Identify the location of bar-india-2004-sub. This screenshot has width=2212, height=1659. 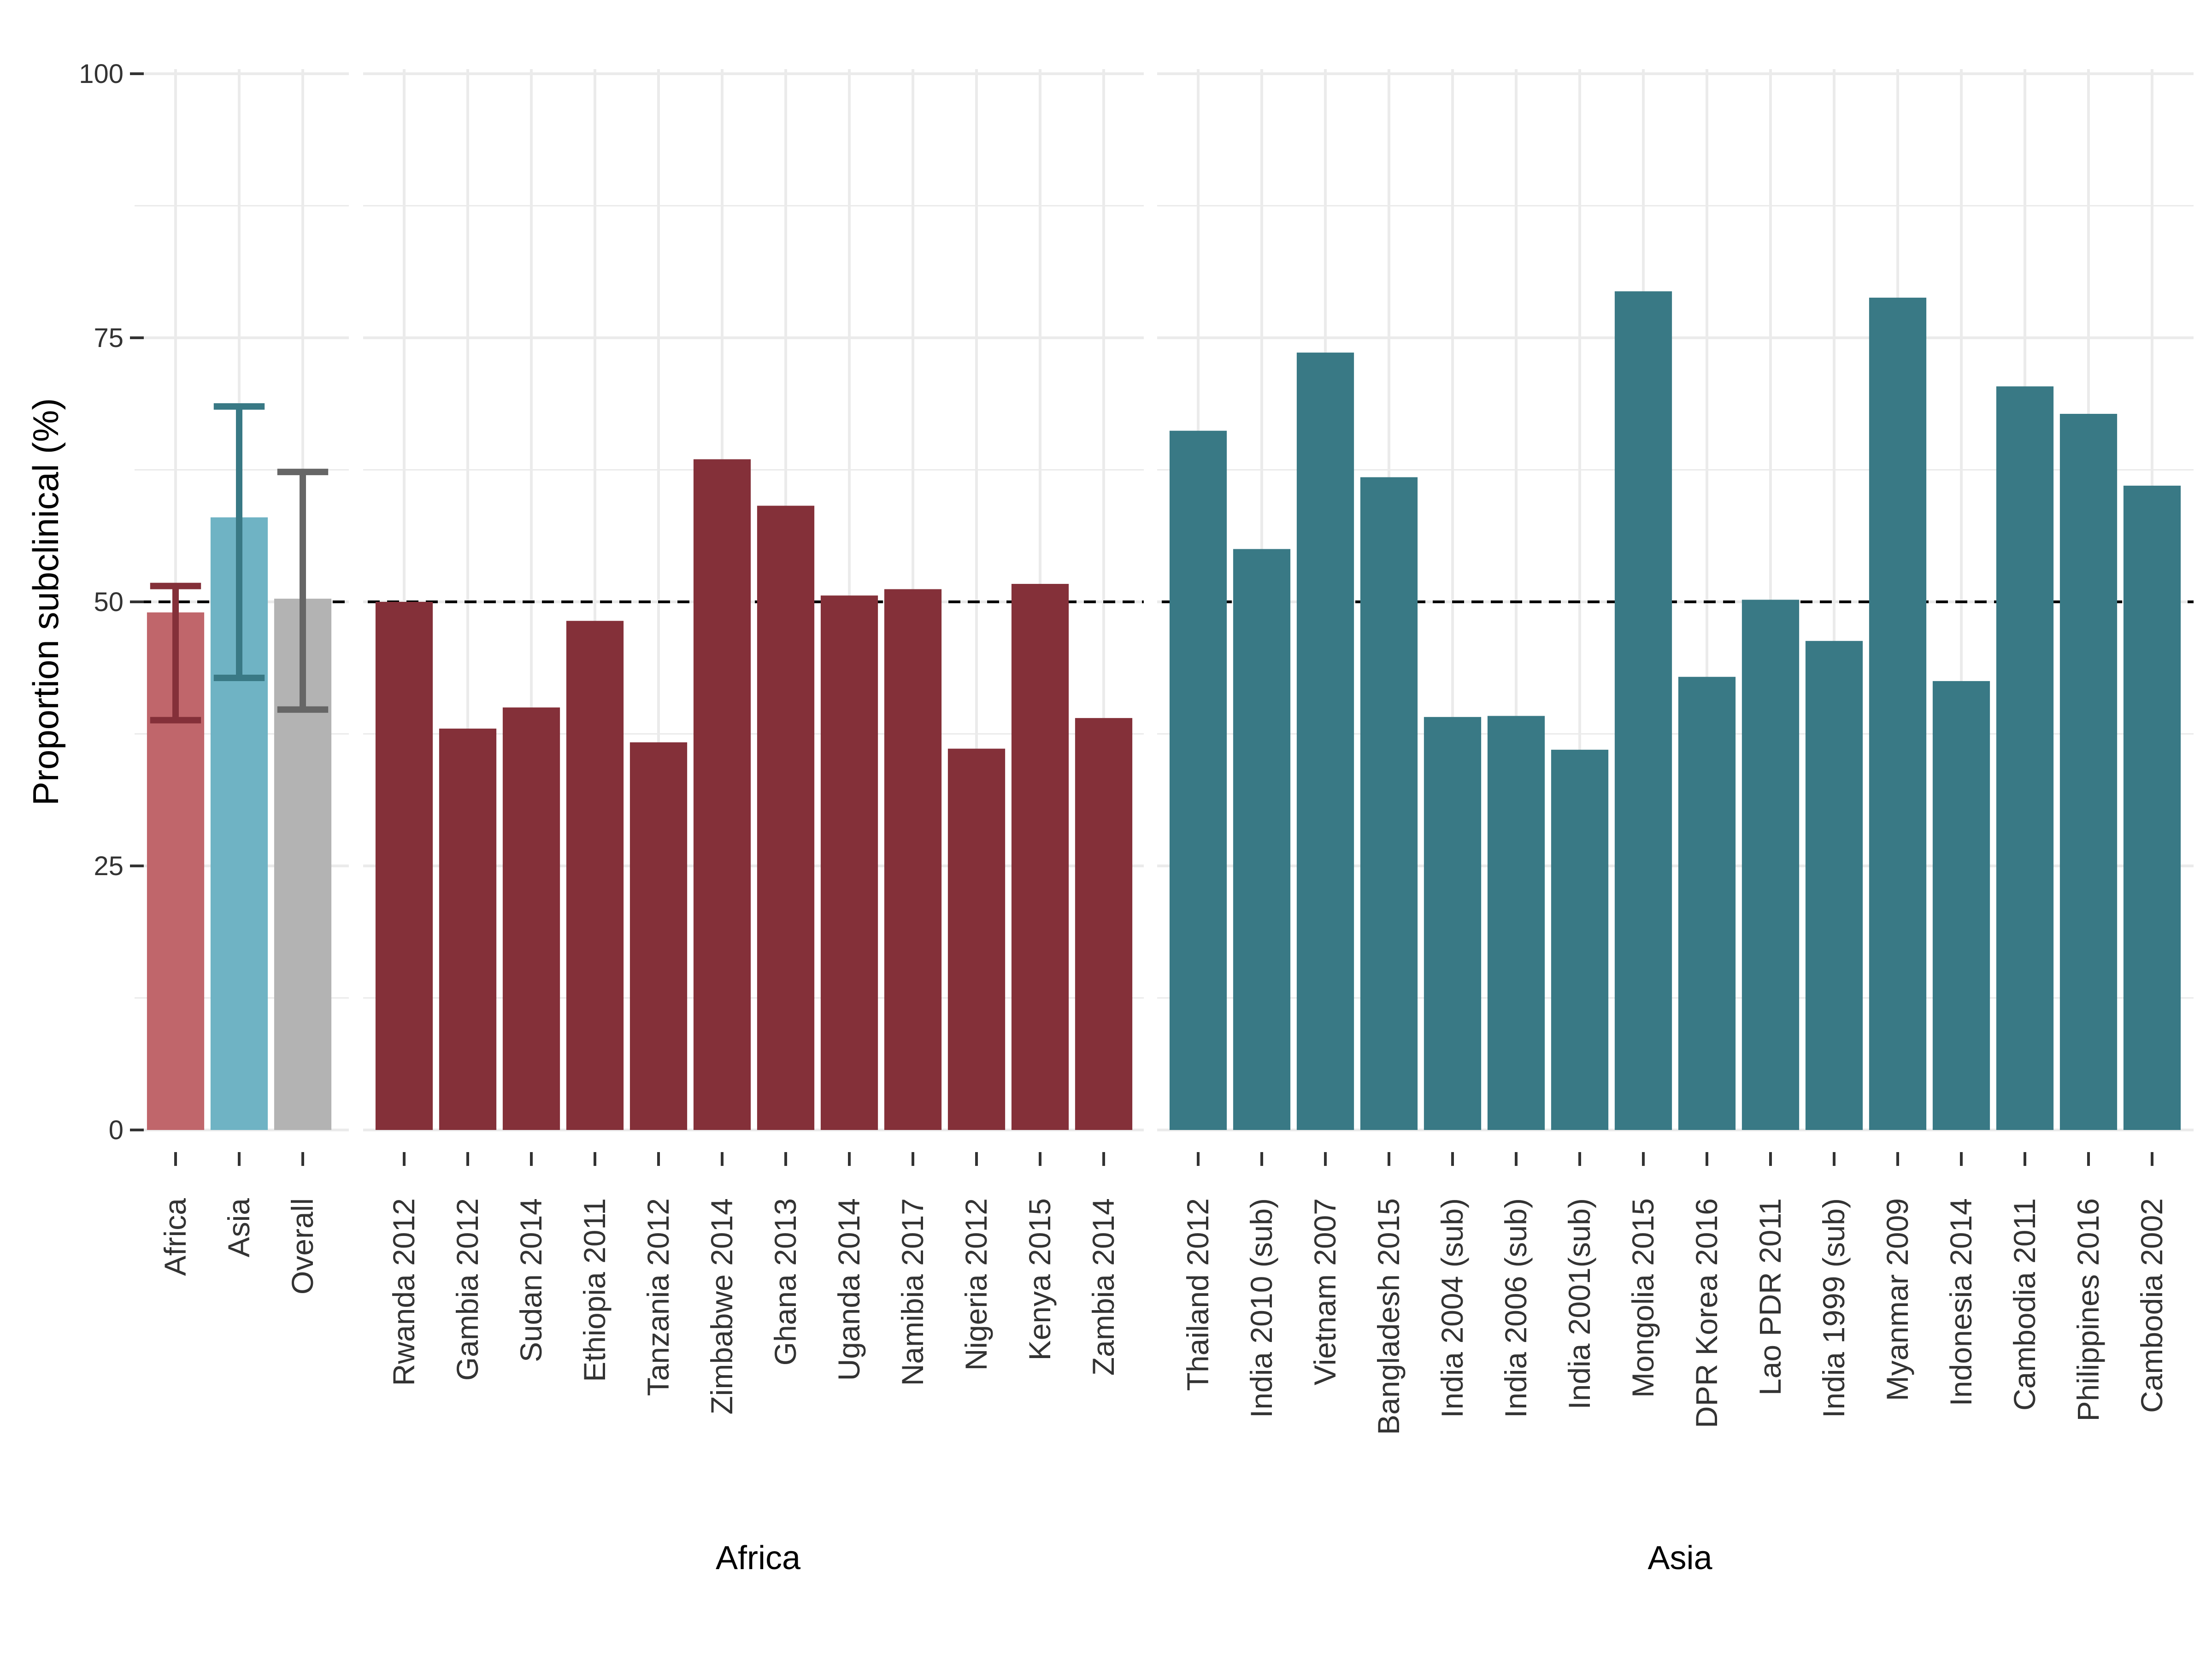
(1453, 923).